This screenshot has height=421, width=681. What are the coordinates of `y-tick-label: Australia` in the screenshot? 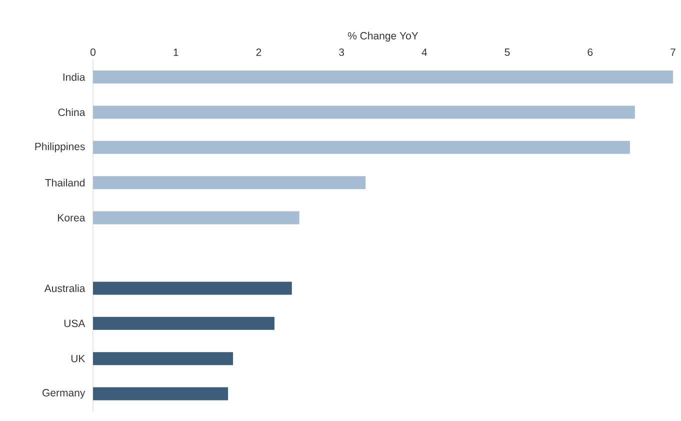 It's located at (65, 288).